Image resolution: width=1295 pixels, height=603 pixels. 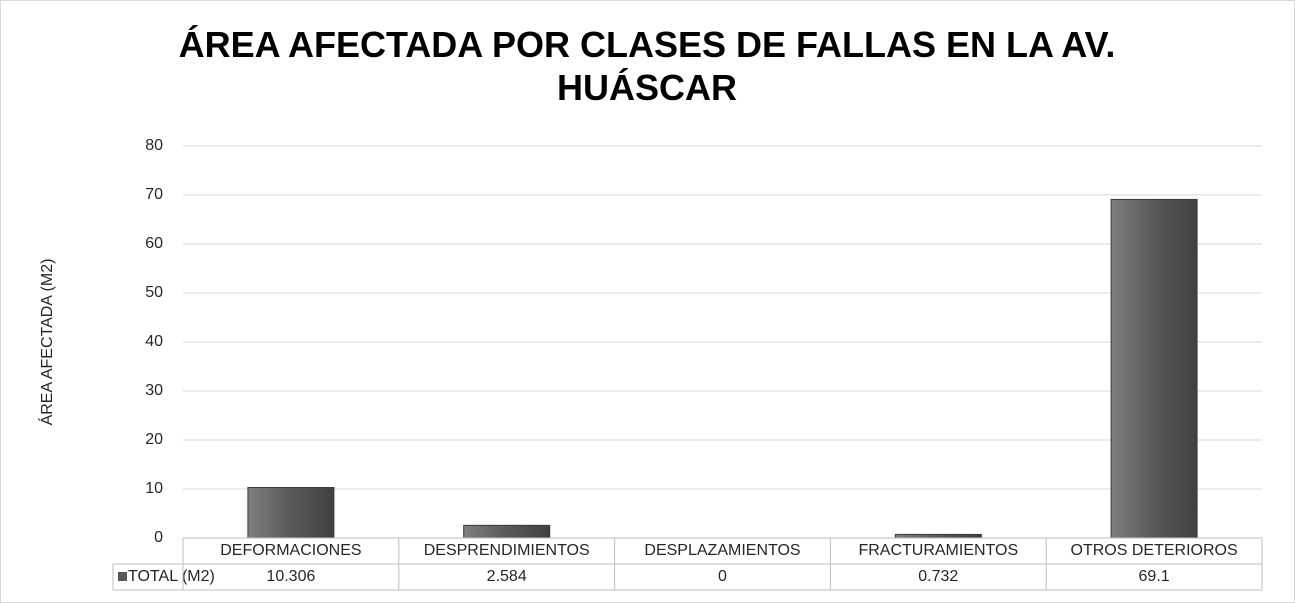 What do you see at coordinates (290, 550) in the screenshot?
I see `x-tick-label: DEFORMACIONES` at bounding box center [290, 550].